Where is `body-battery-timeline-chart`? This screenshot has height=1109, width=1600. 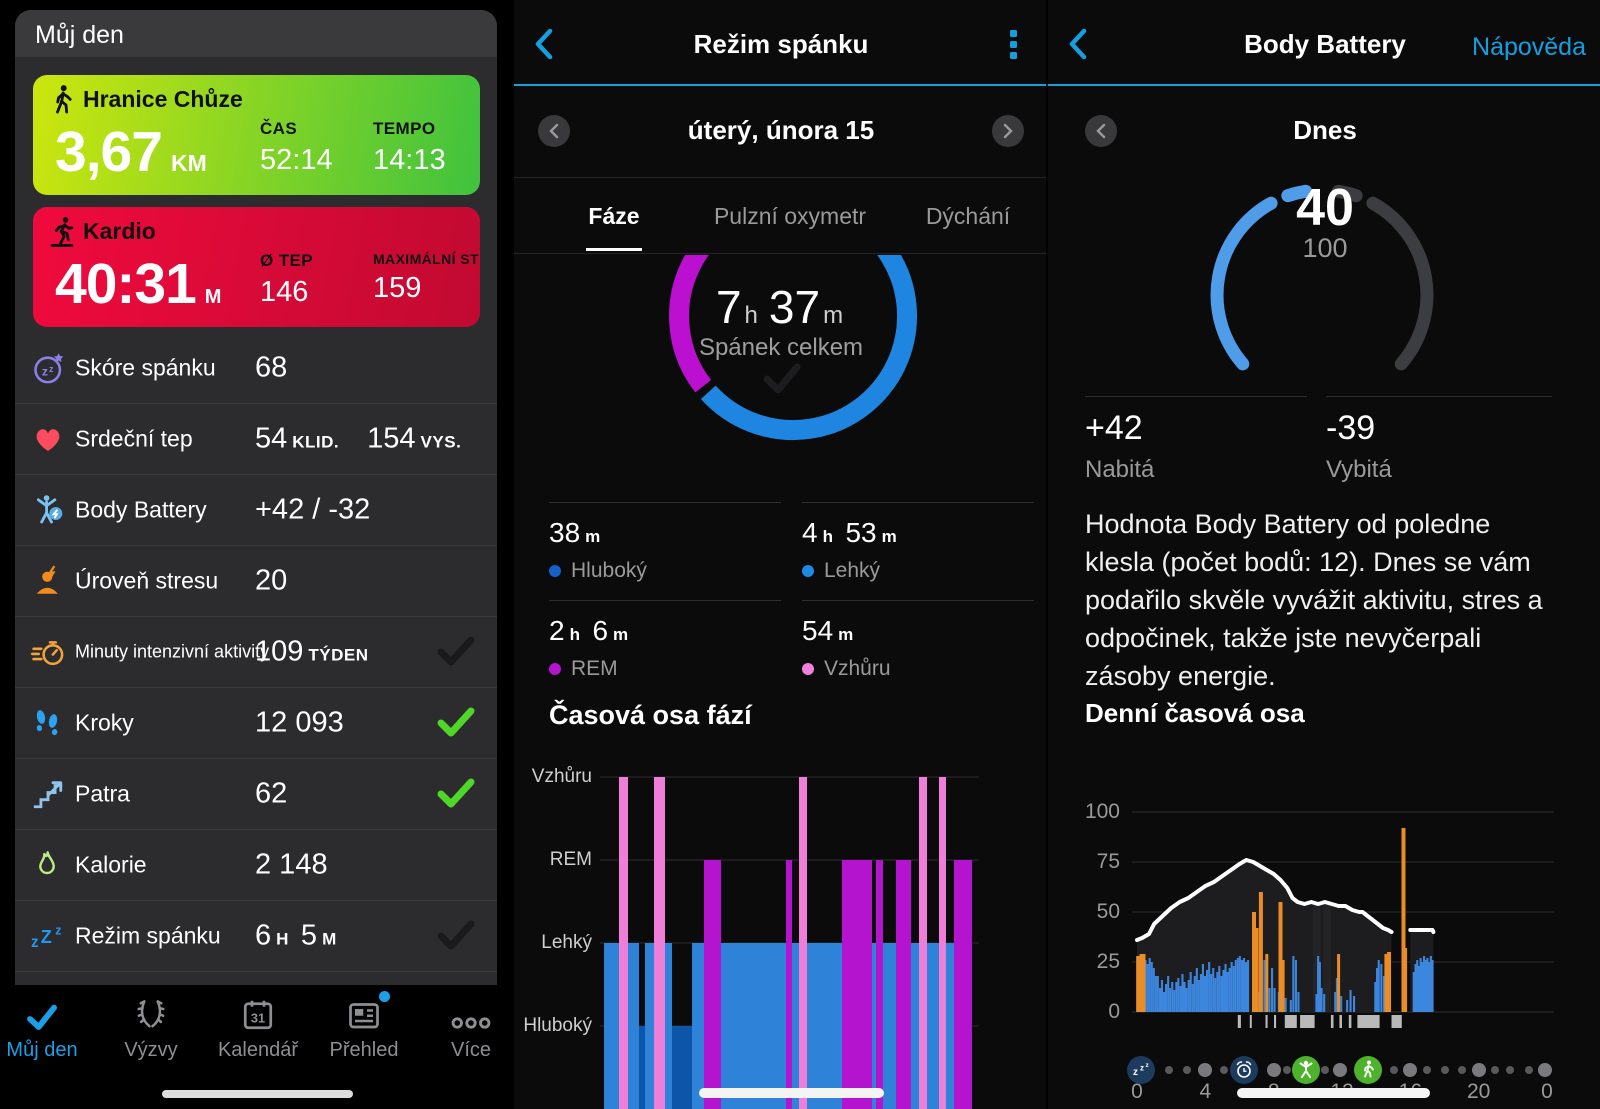
body-battery-timeline-chart is located at coordinates (1343, 919).